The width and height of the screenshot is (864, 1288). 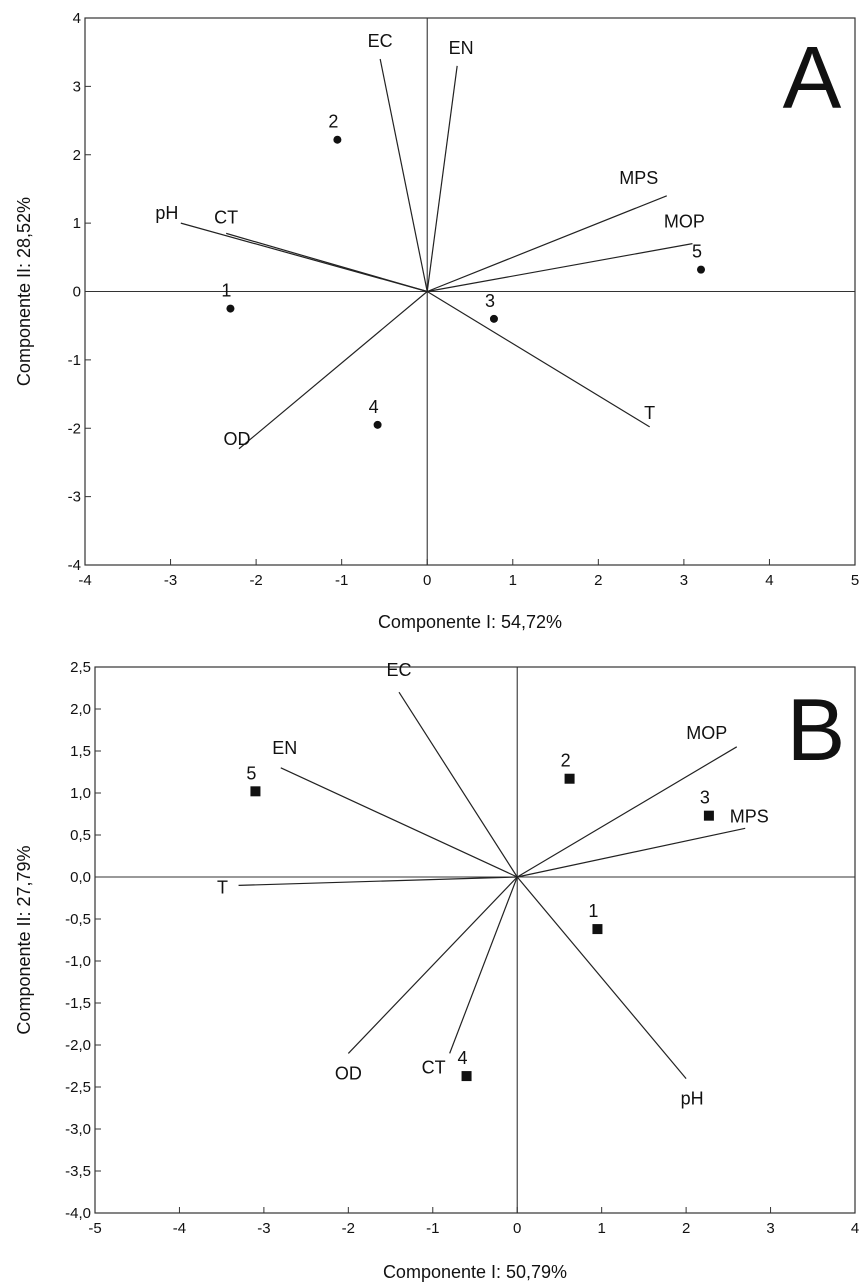 I want to click on y-tick-label: 0,5, so click(x=80, y=835).